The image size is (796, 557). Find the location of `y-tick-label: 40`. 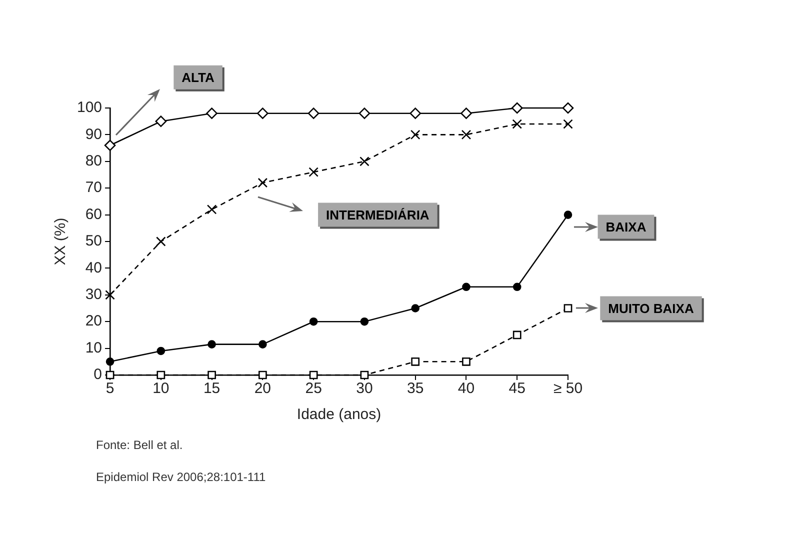

y-tick-label: 40 is located at coordinates (93, 267).